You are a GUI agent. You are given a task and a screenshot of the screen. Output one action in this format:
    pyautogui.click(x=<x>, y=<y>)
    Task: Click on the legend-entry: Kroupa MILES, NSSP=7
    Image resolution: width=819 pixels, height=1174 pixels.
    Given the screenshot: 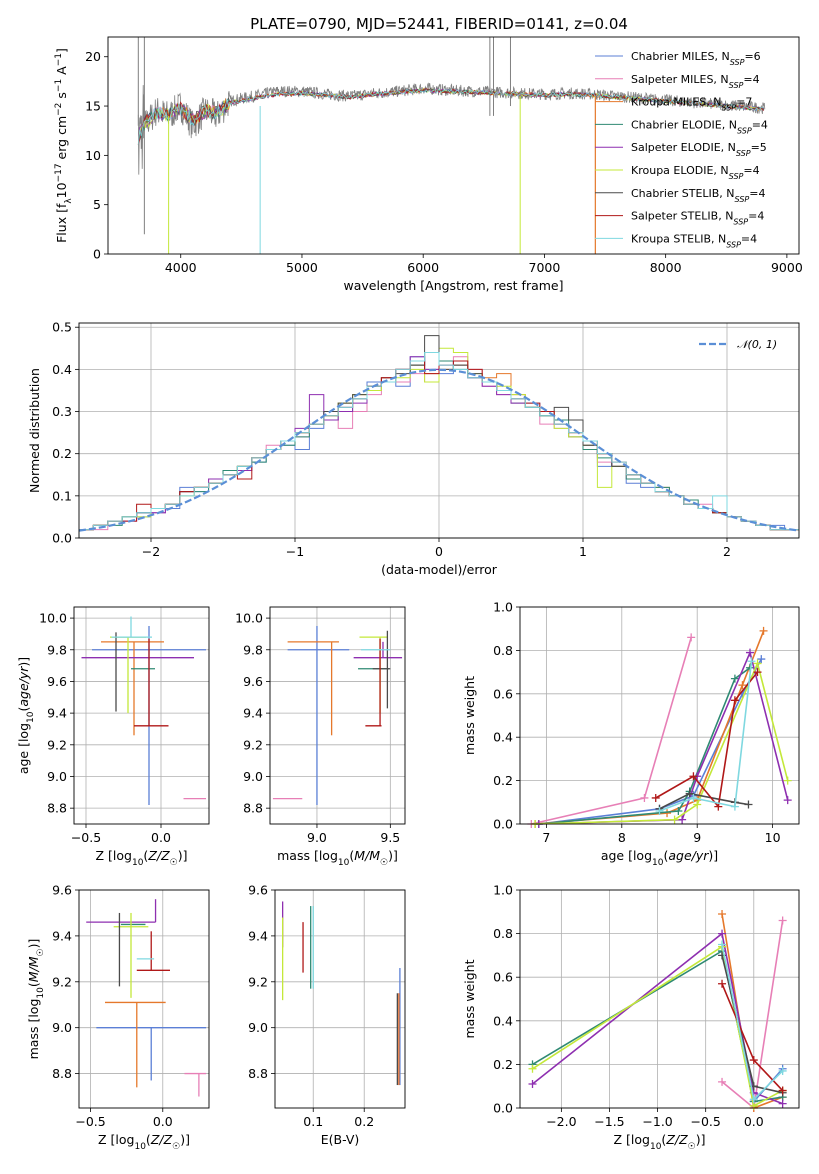 What is the action you would take?
    pyautogui.click(x=691, y=104)
    